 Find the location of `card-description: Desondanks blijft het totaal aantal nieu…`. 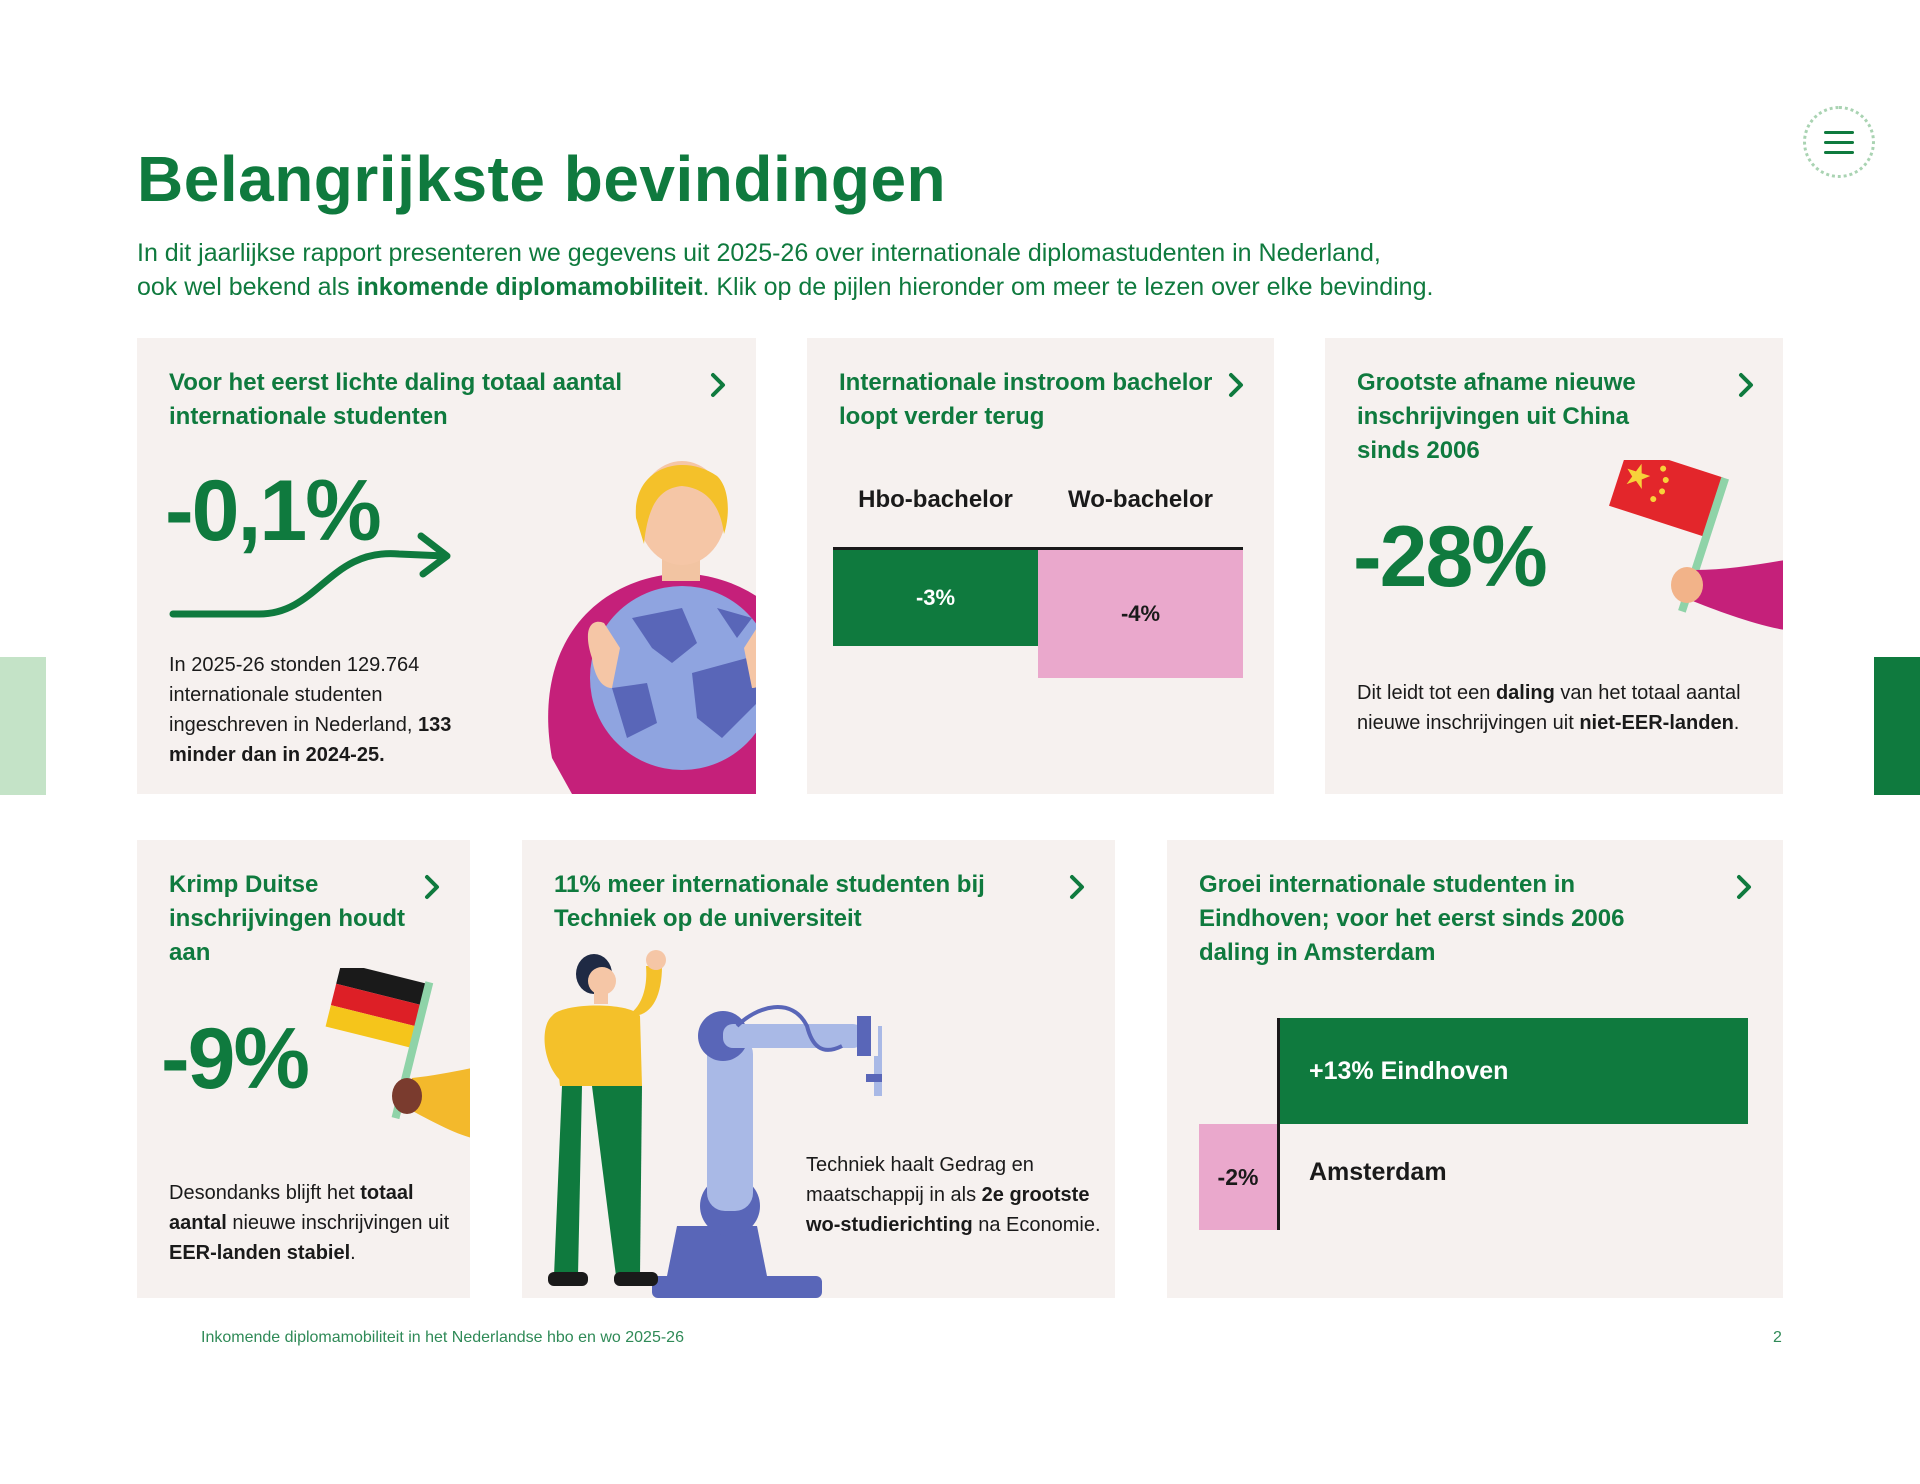

card-description: Desondanks blijft het totaal aantal nieu… is located at coordinates (314, 1223).